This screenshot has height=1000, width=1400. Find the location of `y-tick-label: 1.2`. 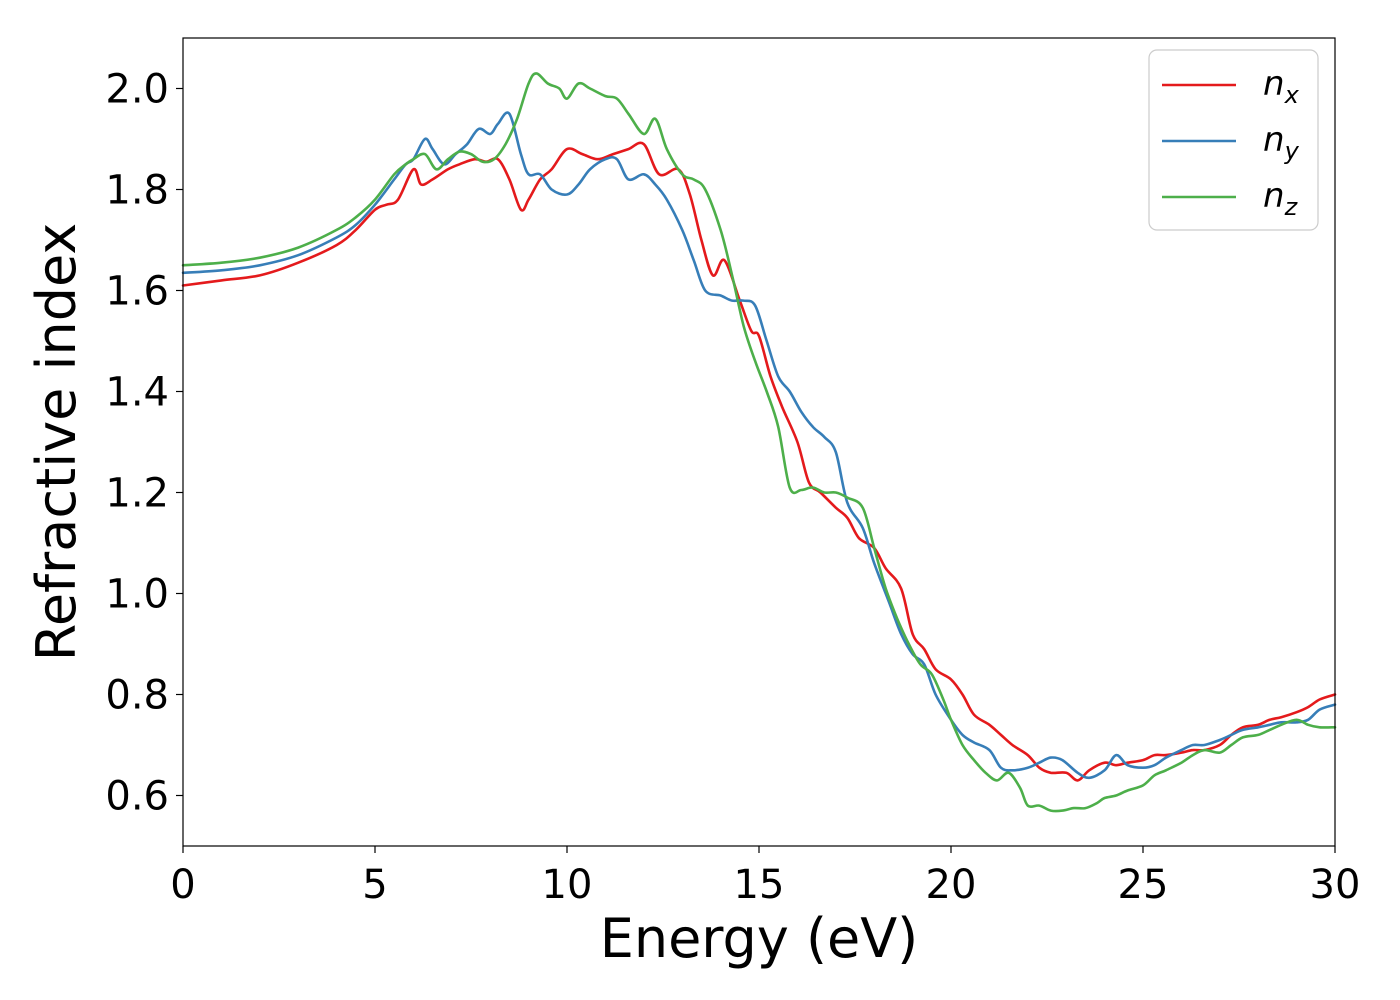

y-tick-label: 1.2 is located at coordinates (137, 494).